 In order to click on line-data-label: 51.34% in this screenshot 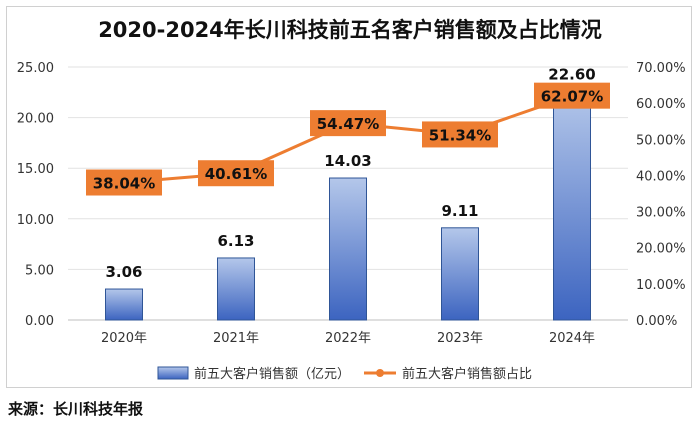, I will do `click(460, 135)`.